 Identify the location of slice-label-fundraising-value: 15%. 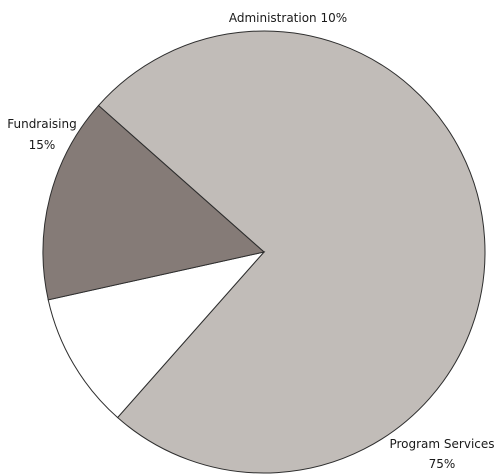
(42, 145).